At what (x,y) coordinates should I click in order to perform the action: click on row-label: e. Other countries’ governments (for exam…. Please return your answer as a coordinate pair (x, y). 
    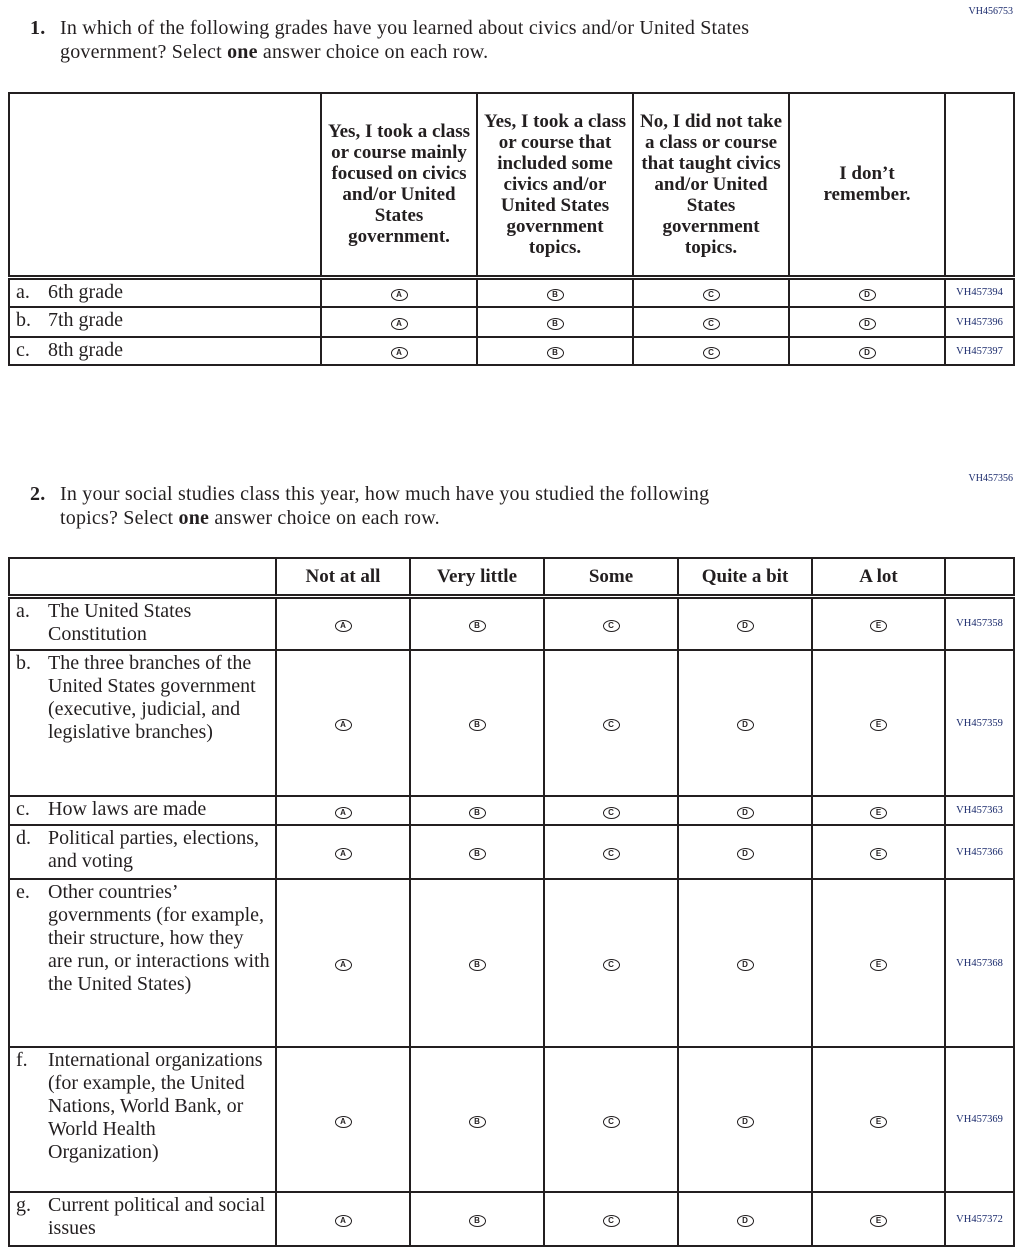
    Looking at the image, I should click on (142, 963).